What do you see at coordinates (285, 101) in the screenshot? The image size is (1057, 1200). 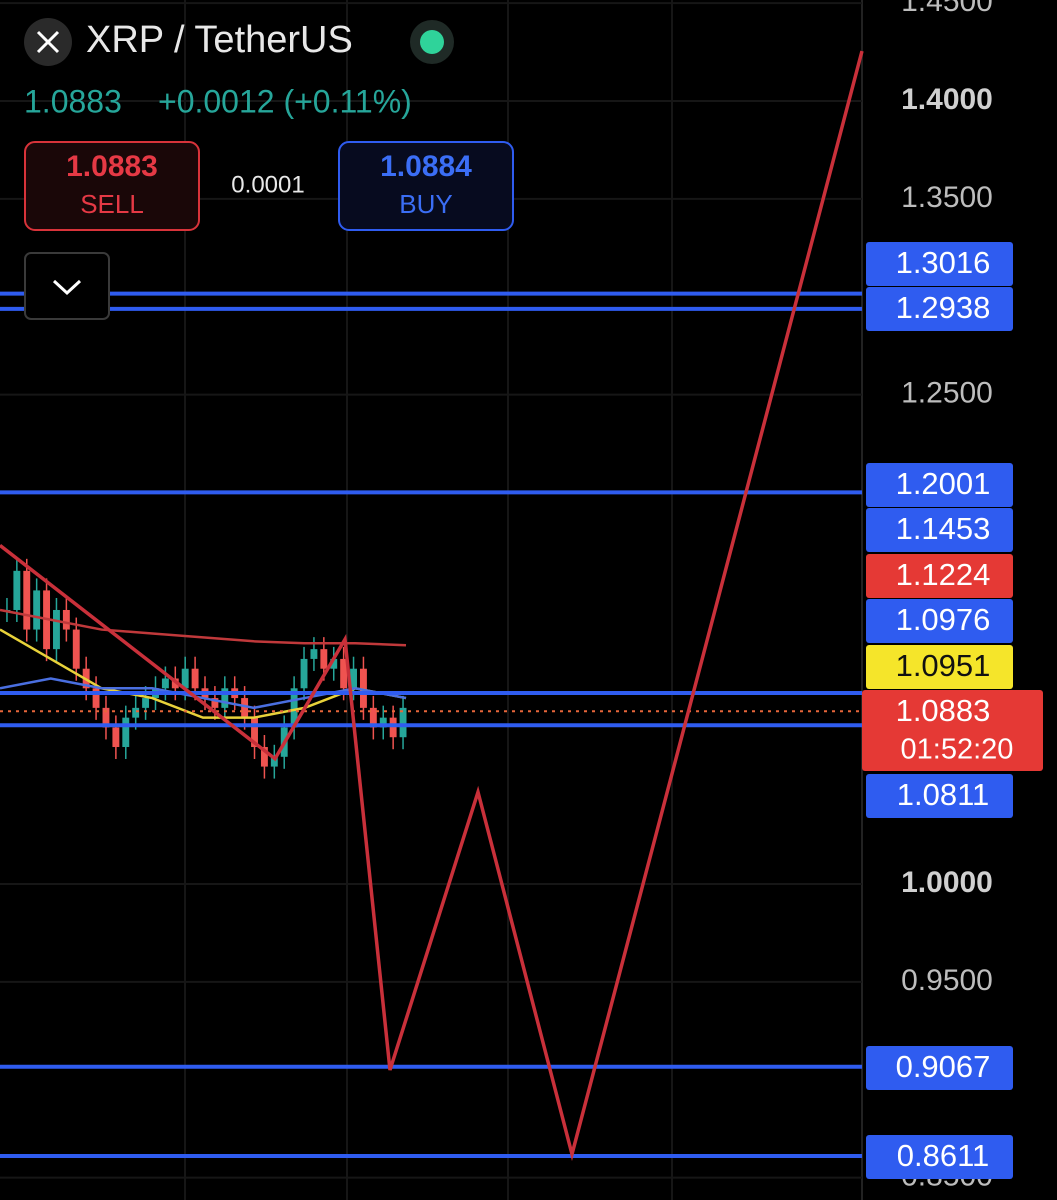 I see `price-change: +0.0012 (+0.11%)` at bounding box center [285, 101].